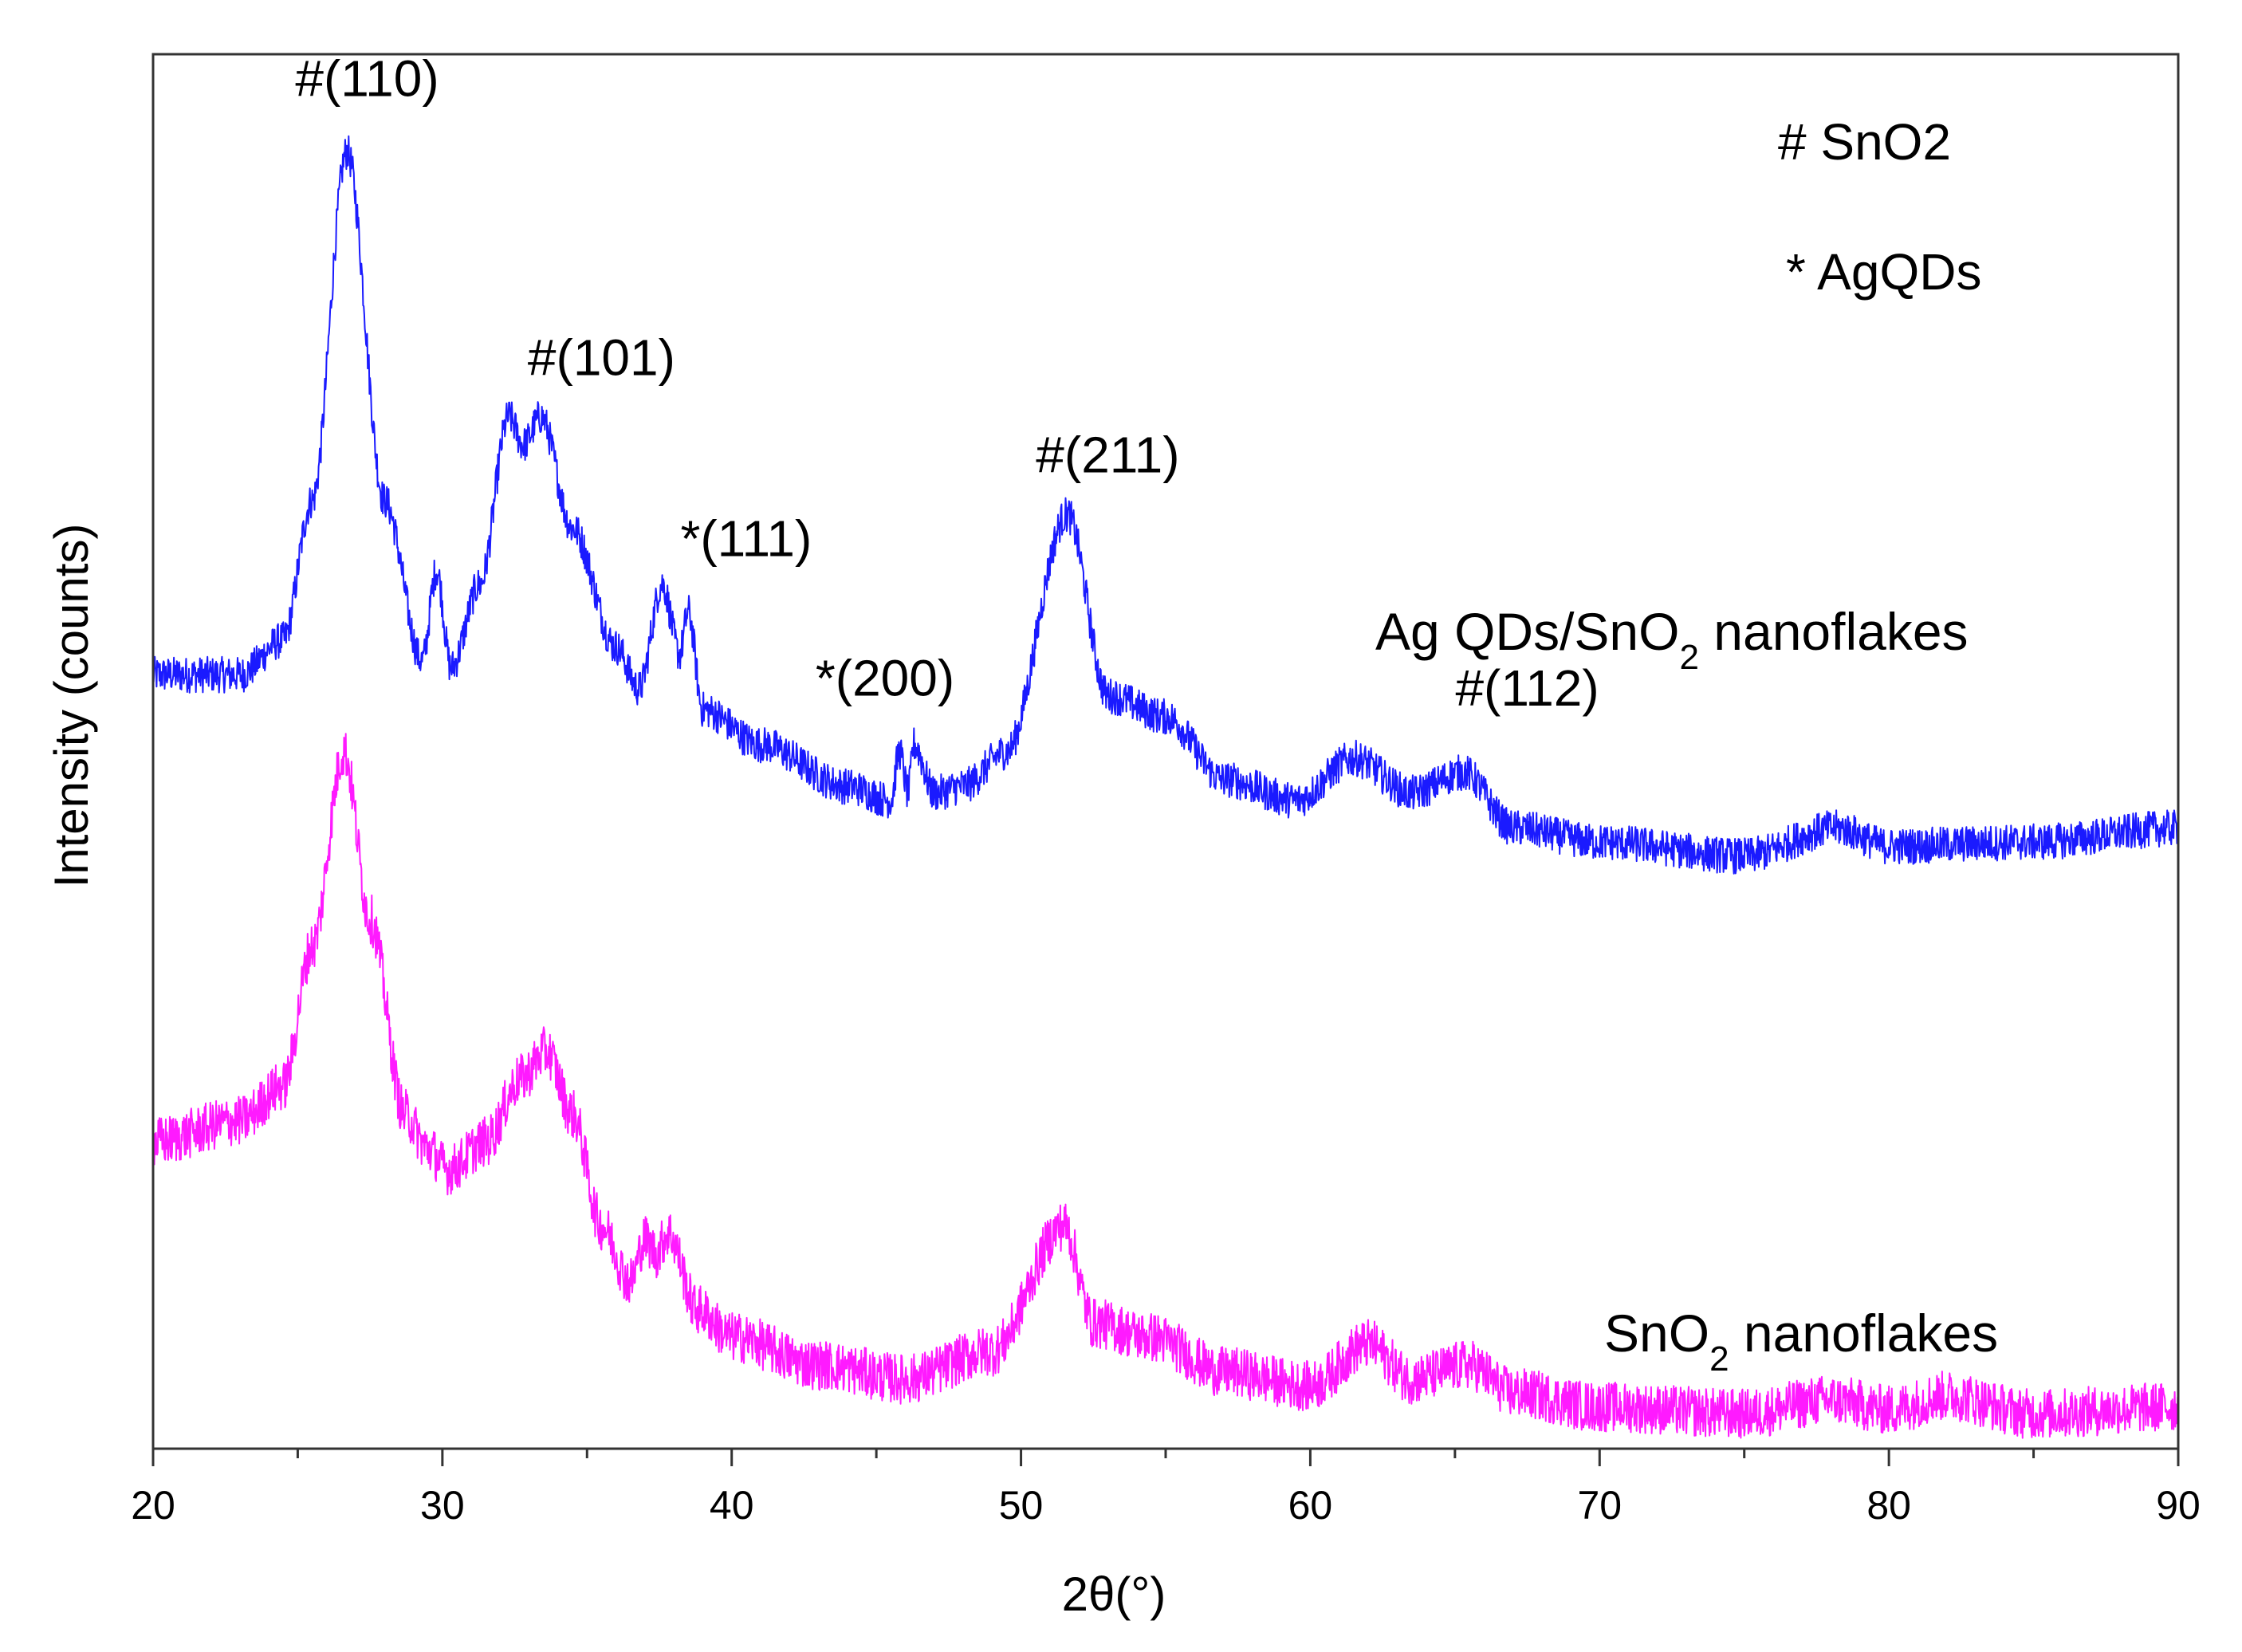 The width and height of the screenshot is (2242, 1652). Describe the element at coordinates (1864, 1333) in the screenshot. I see `series-label-sno2-tail: nanoflakes` at that location.